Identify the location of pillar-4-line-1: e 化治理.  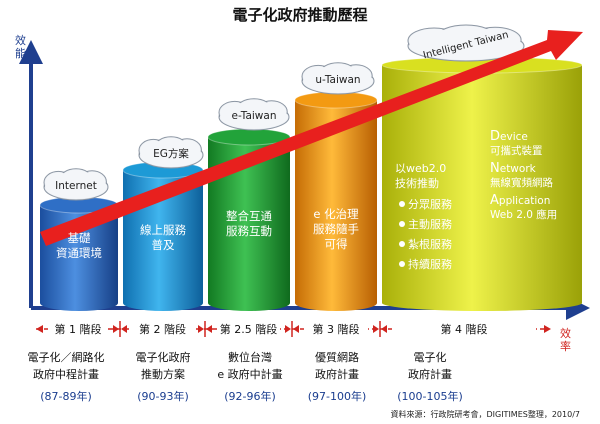
(336, 214).